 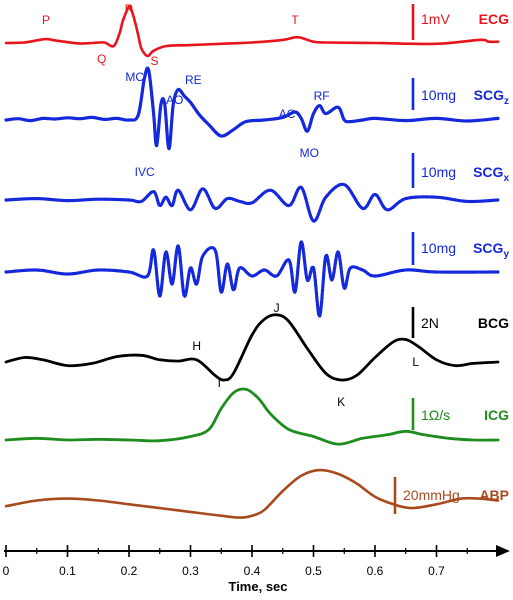 I want to click on ecg-trace-group: 1mV ECG P Q R S T, so click(x=256, y=35).